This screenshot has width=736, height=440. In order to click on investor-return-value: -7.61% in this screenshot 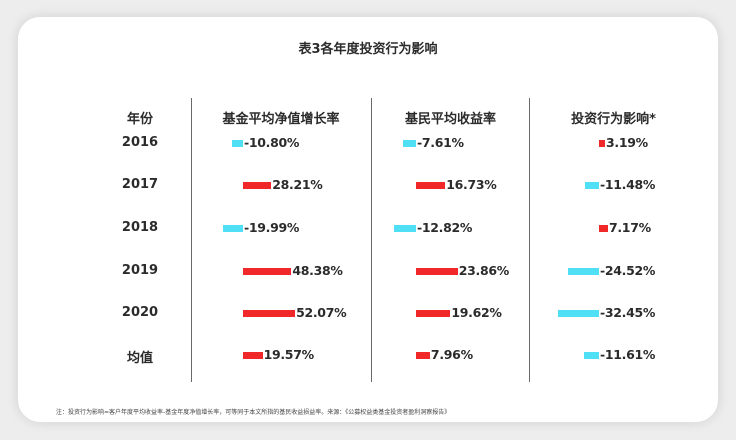, I will do `click(440, 142)`.